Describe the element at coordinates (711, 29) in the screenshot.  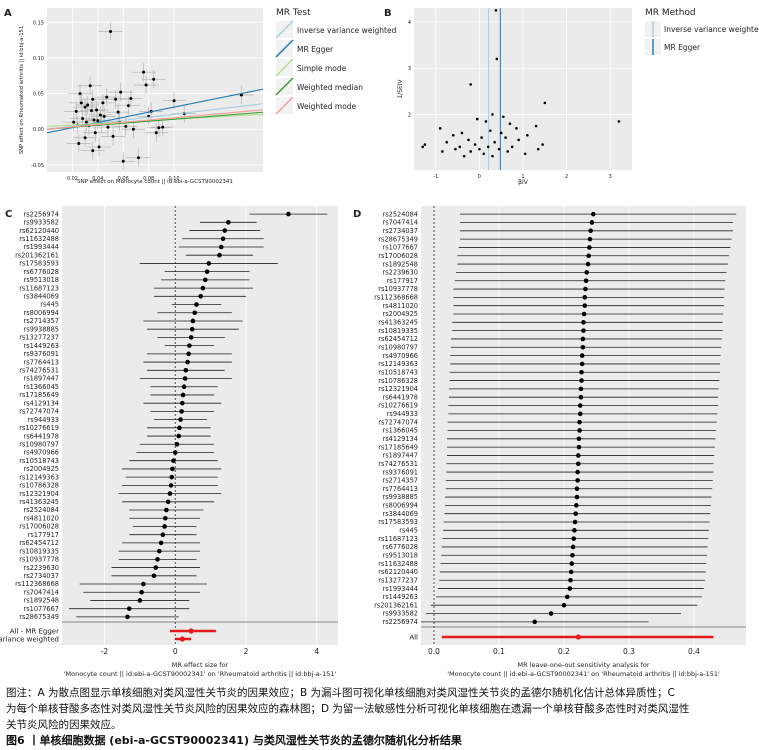
I see `legend-label: Inverse variance weighted` at that location.